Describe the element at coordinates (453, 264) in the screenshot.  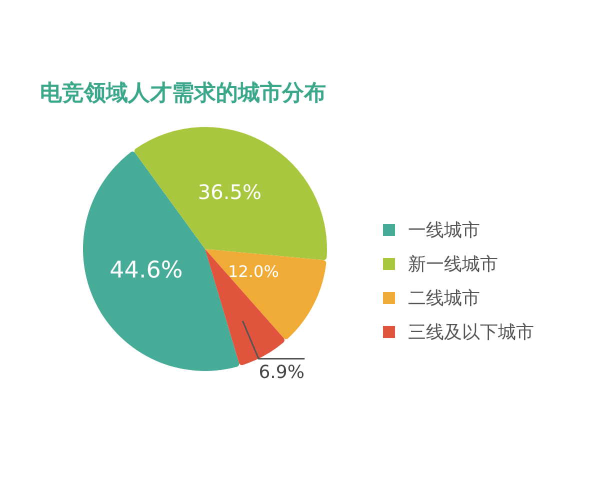
I see `legend-label: 新一线城市` at that location.